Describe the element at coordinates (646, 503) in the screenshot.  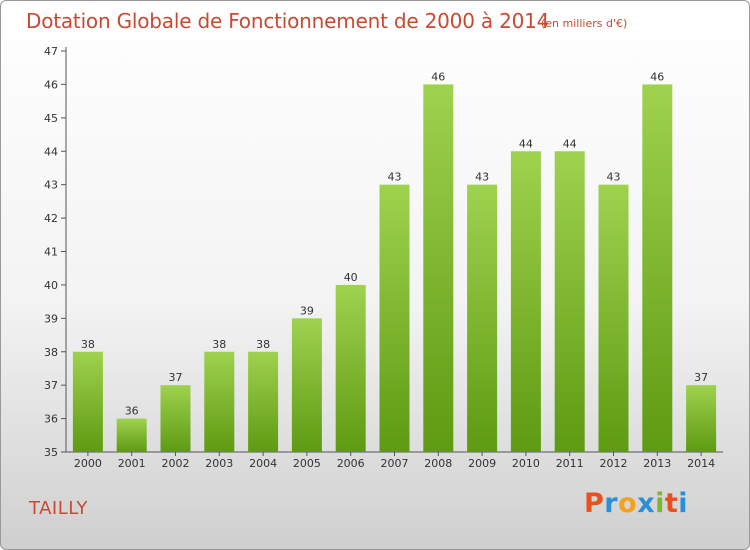
I see `logo-letter: x` at that location.